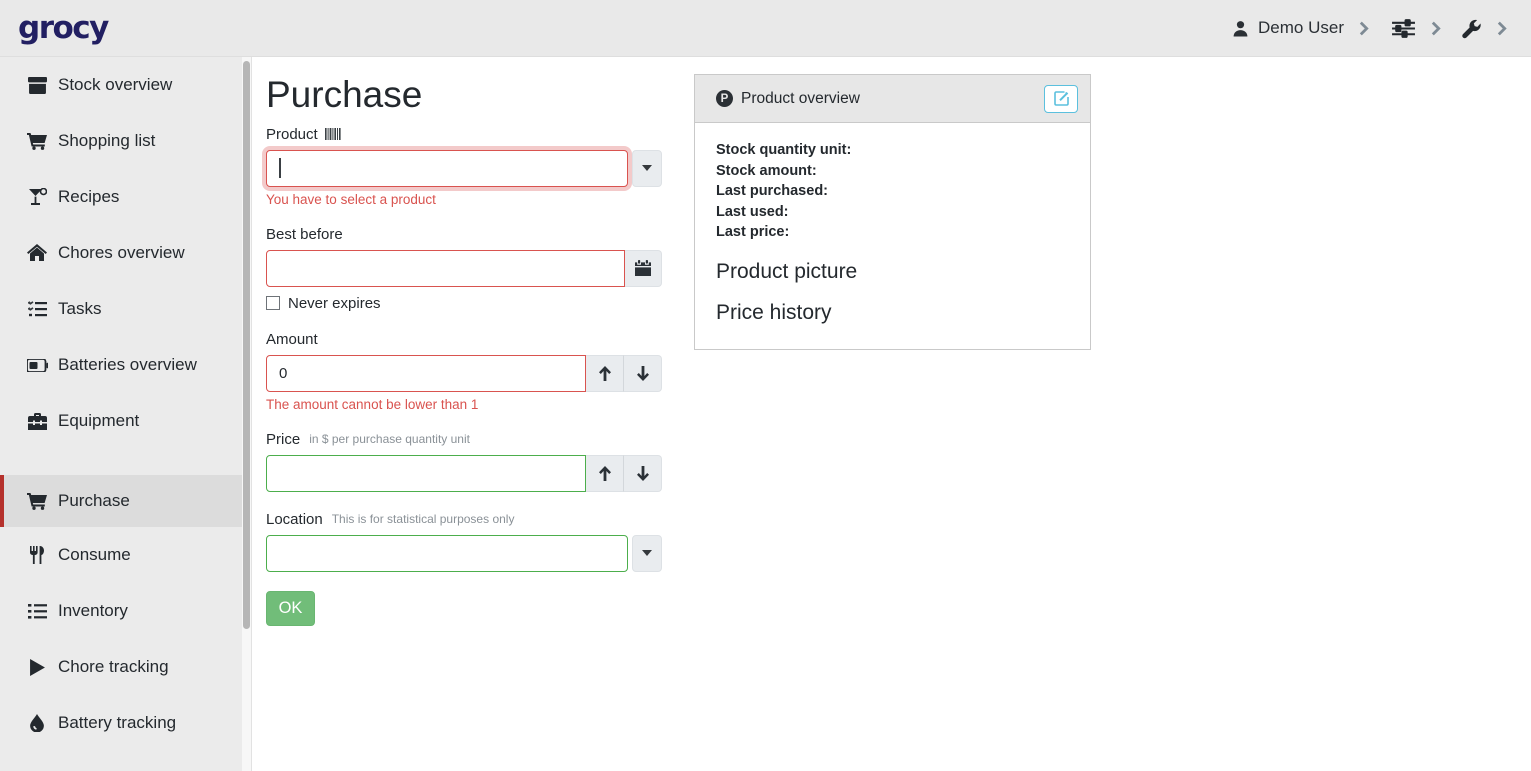  I want to click on card-title-label: Product overview, so click(800, 98).